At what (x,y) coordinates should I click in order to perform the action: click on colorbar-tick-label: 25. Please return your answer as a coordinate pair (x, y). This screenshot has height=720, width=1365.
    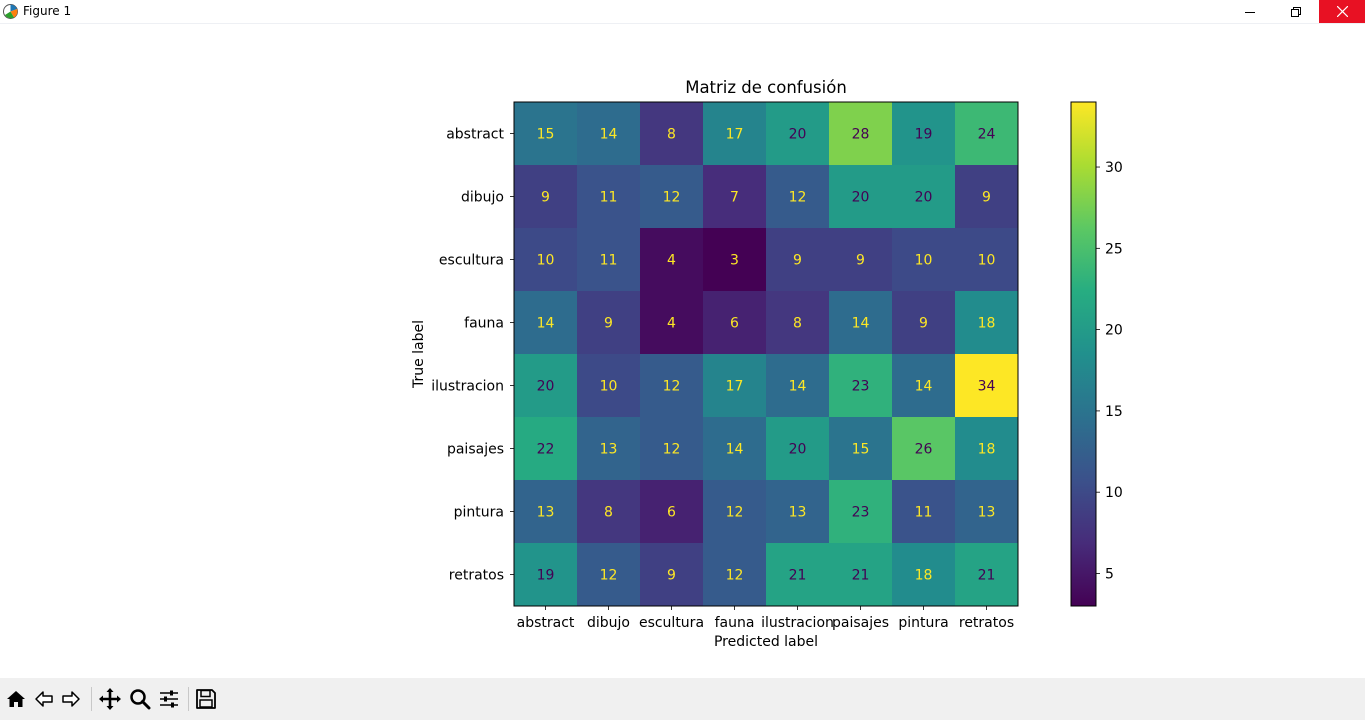
    Looking at the image, I should click on (1114, 249).